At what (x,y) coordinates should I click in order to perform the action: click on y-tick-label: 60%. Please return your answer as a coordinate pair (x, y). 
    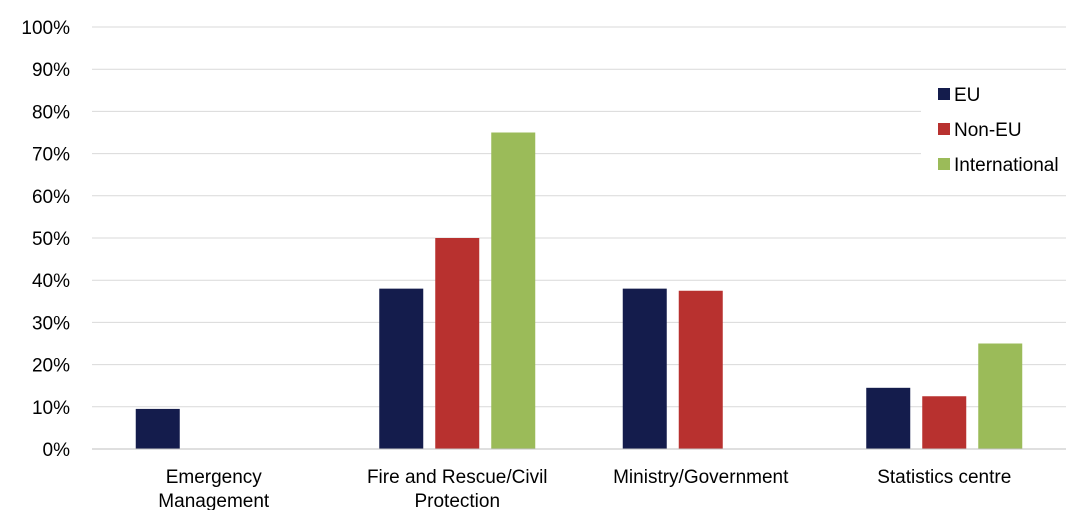
    Looking at the image, I should click on (51, 197).